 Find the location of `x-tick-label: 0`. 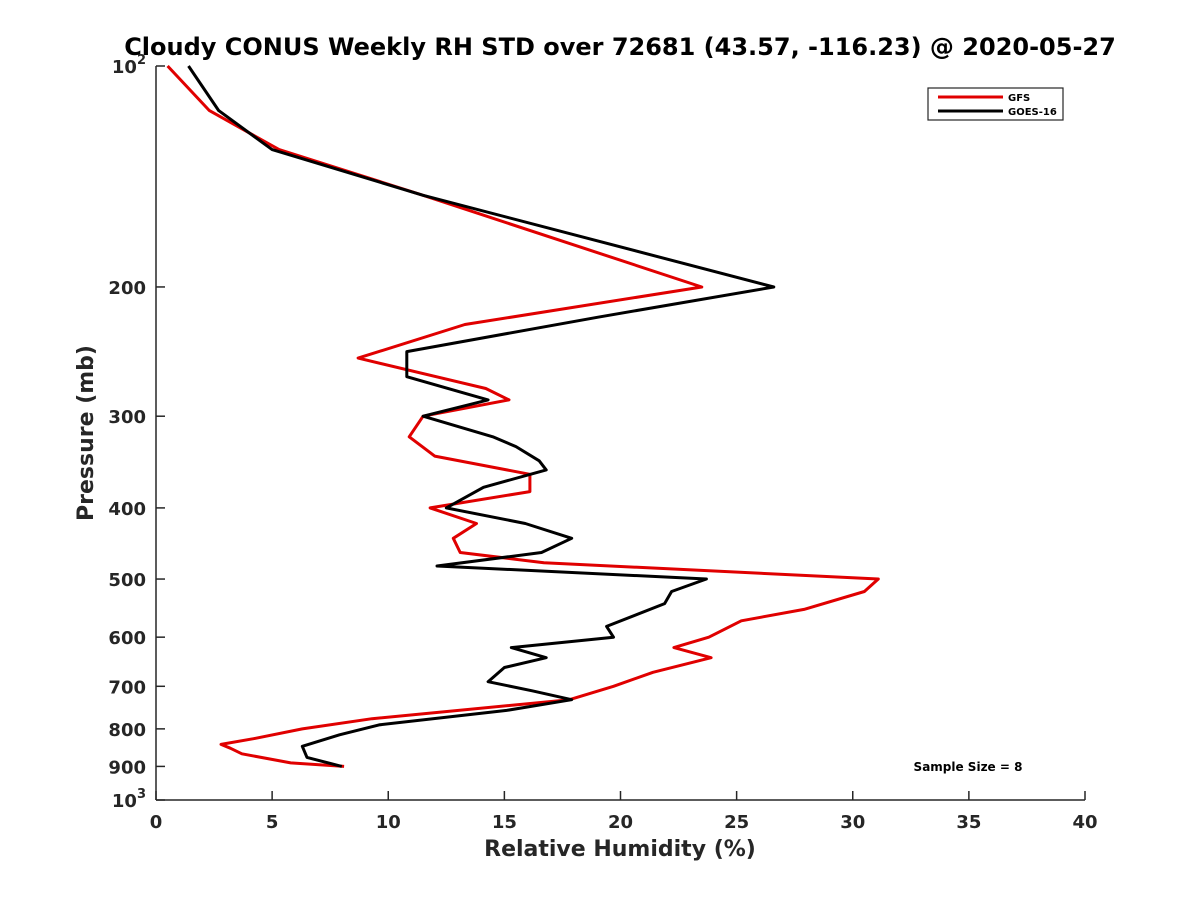

x-tick-label: 0 is located at coordinates (156, 822).